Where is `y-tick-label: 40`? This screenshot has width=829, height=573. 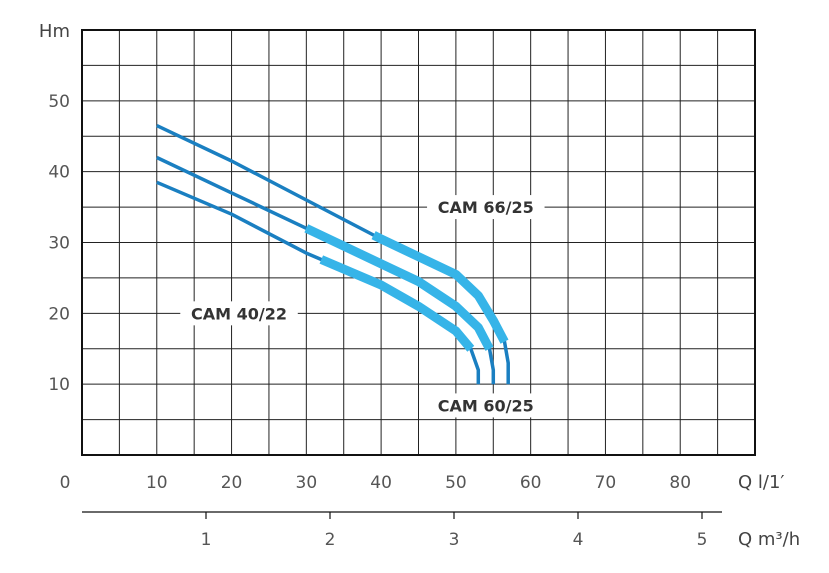
y-tick-label: 40 is located at coordinates (59, 173).